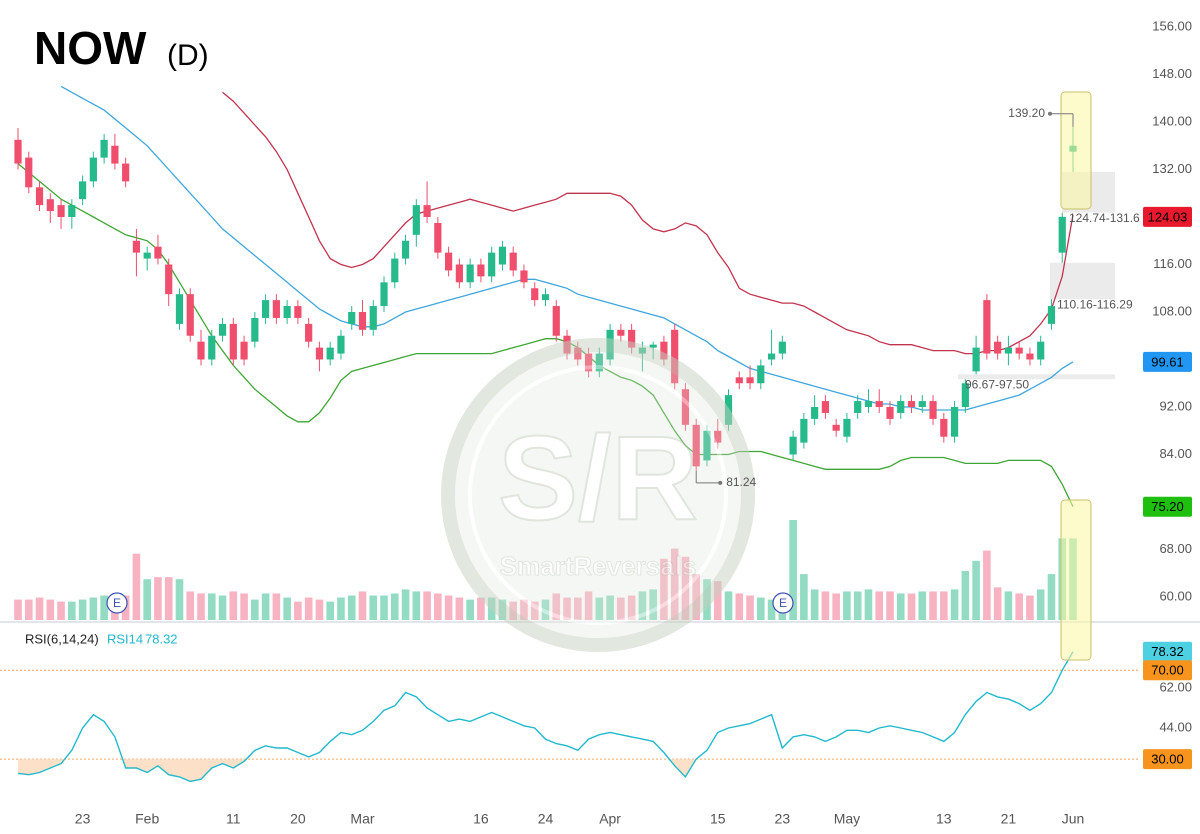  Describe the element at coordinates (546, 819) in the screenshot. I see `x-tick-label: 24` at that location.